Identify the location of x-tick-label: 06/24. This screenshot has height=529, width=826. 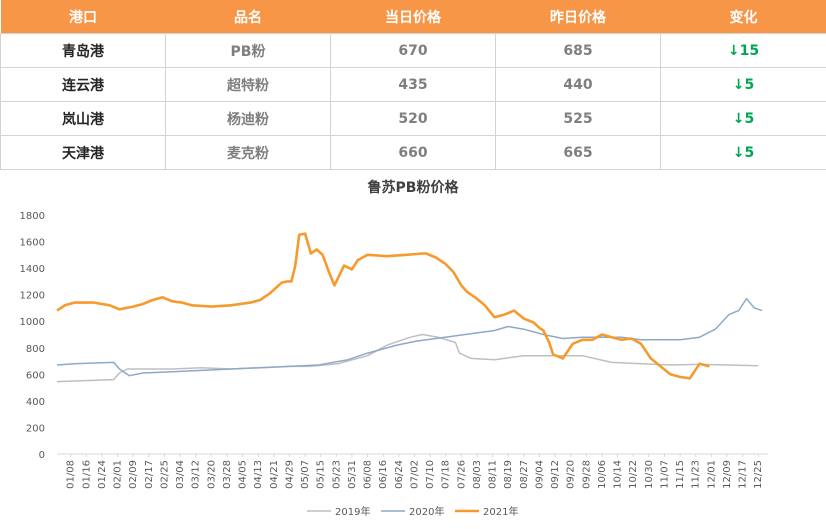
(399, 474).